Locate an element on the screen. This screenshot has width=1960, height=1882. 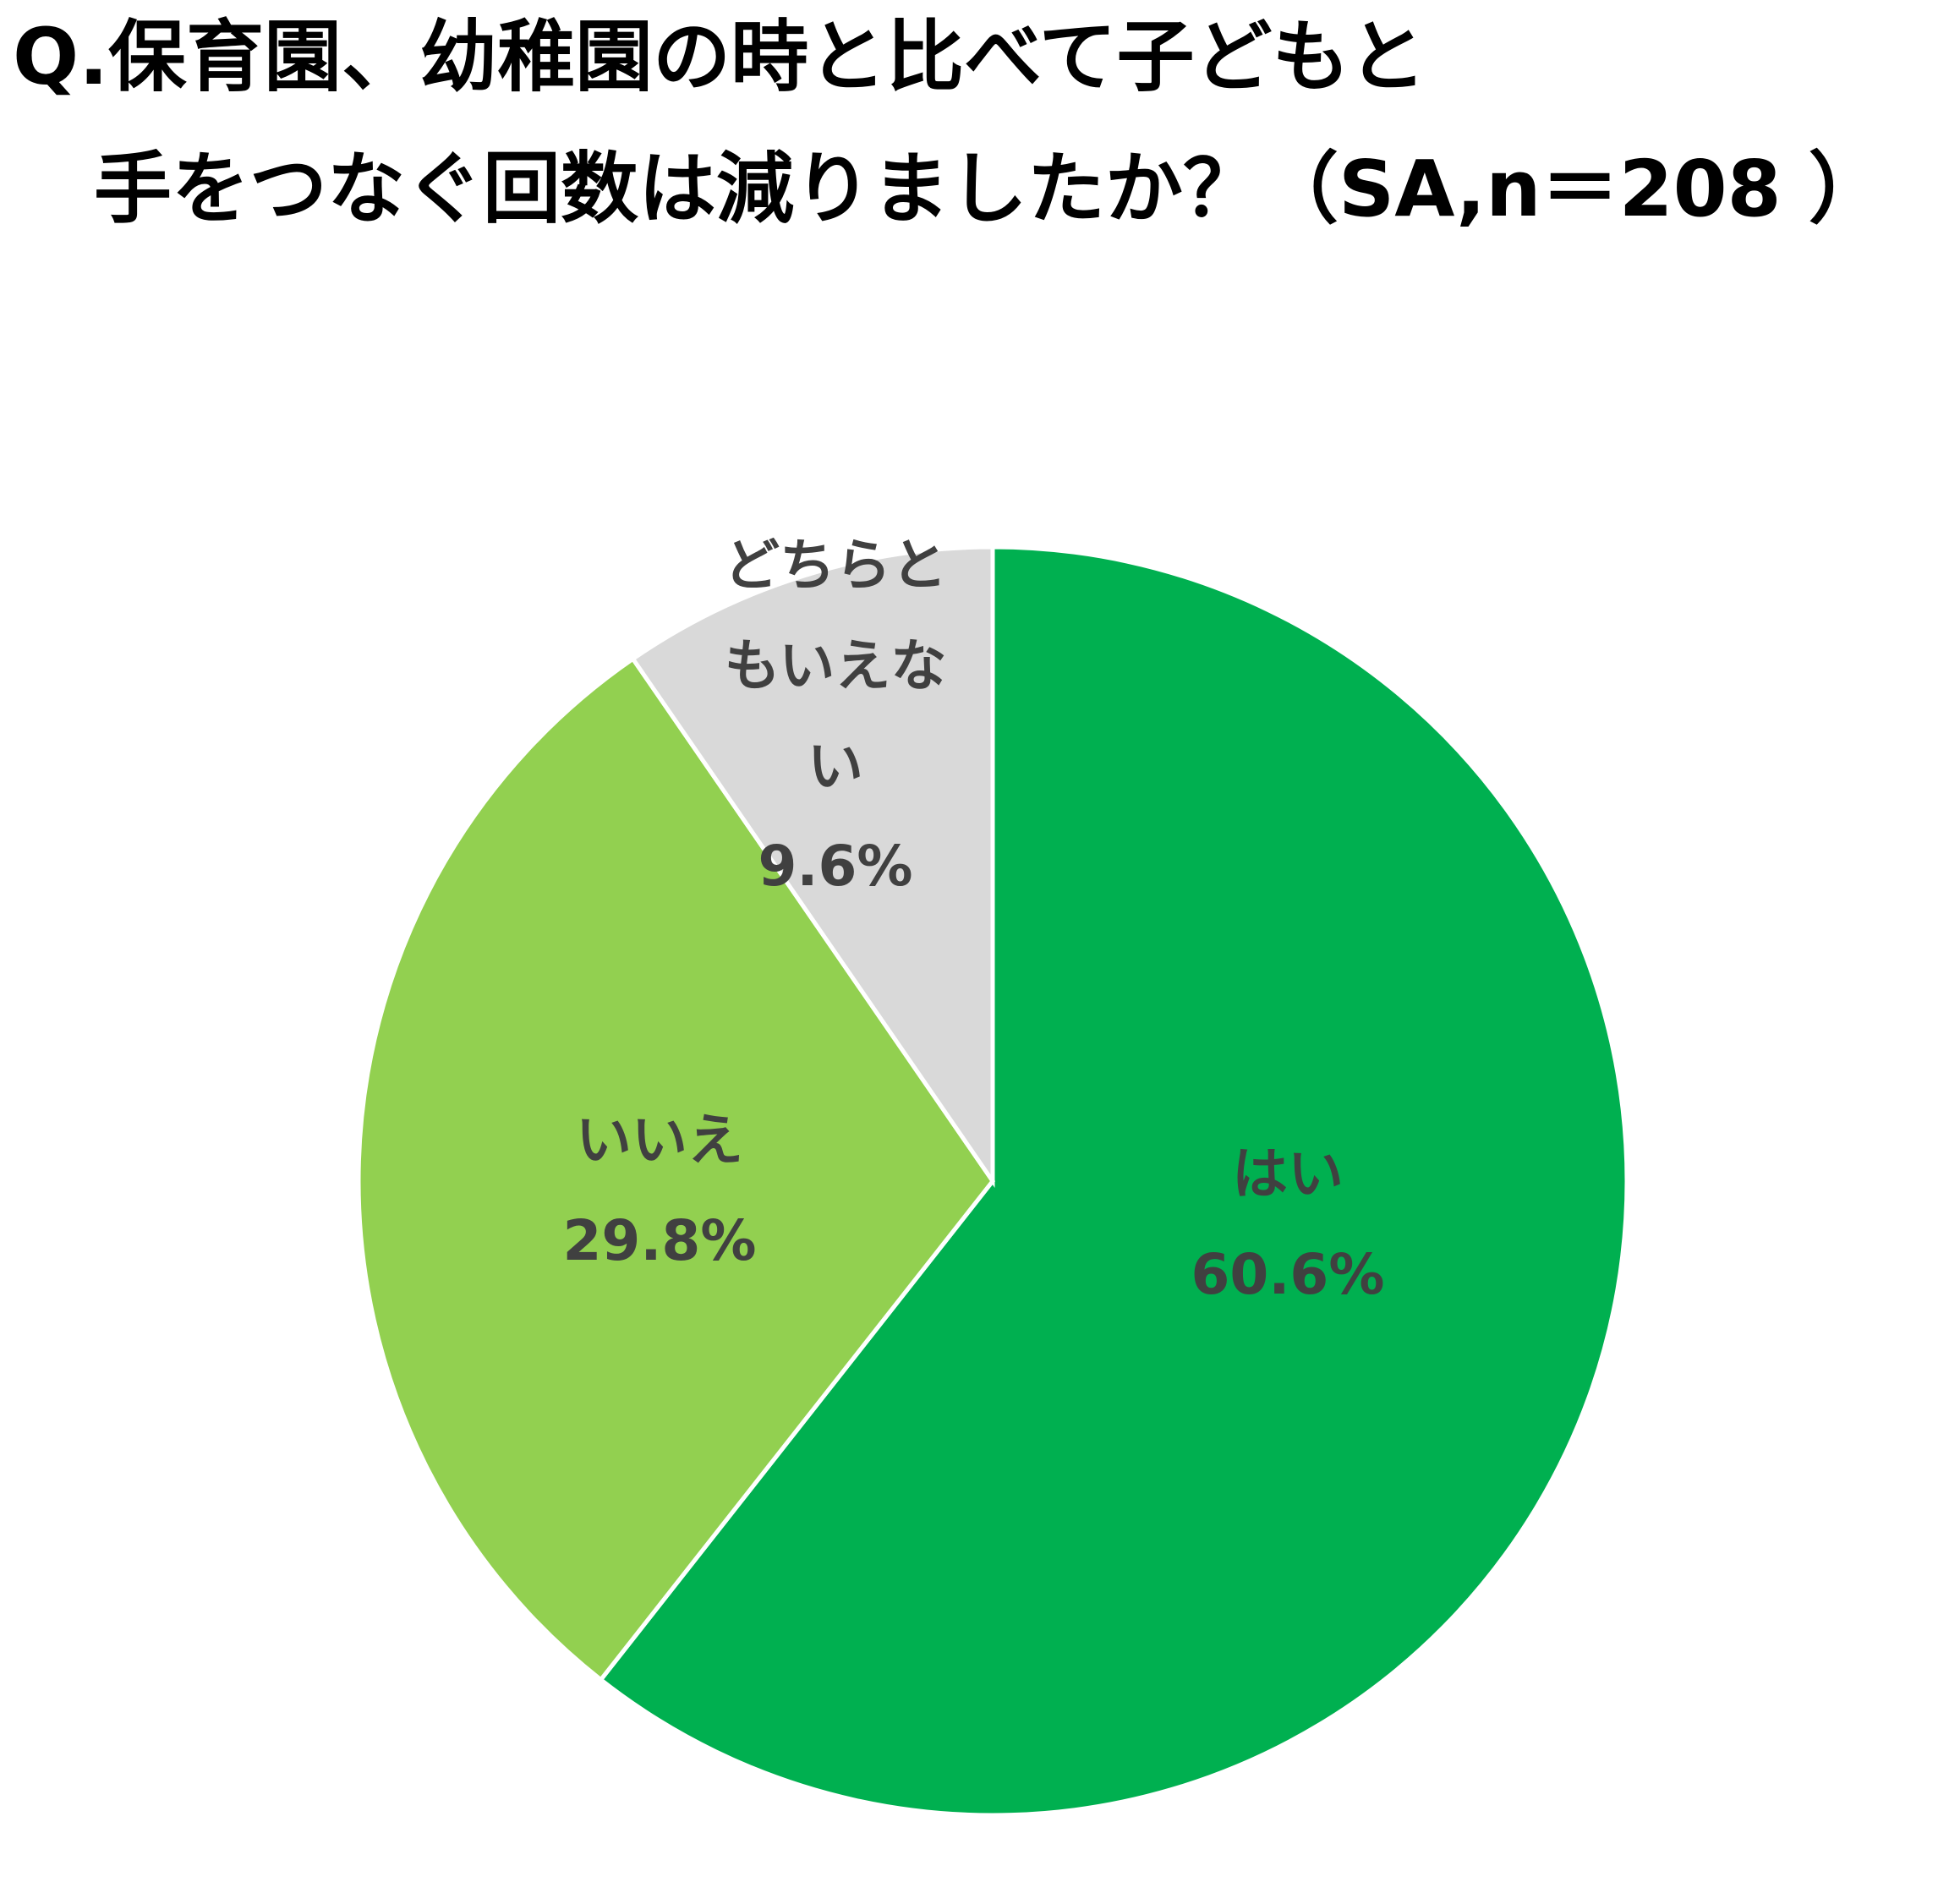
value-label: 60.6% is located at coordinates (1288, 1274).